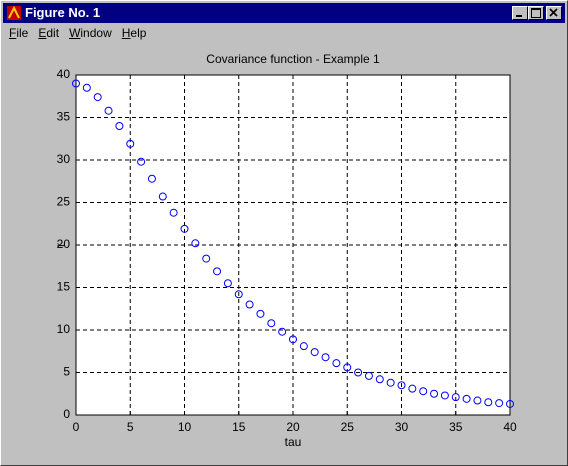  What do you see at coordinates (293, 427) in the screenshot?
I see `x-tick-label: 20` at bounding box center [293, 427].